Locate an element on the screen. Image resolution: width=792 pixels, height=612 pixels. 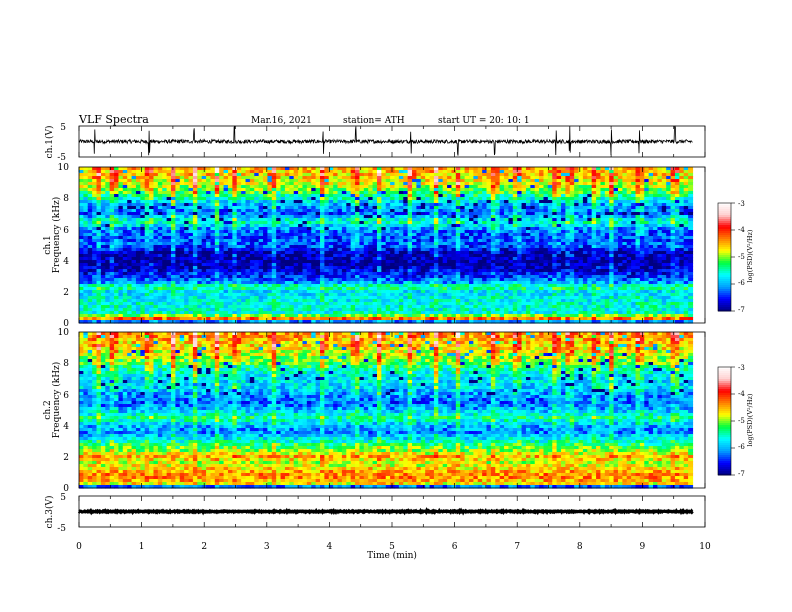
ch1-ytick-bottom: -5 is located at coordinates (61, 158).